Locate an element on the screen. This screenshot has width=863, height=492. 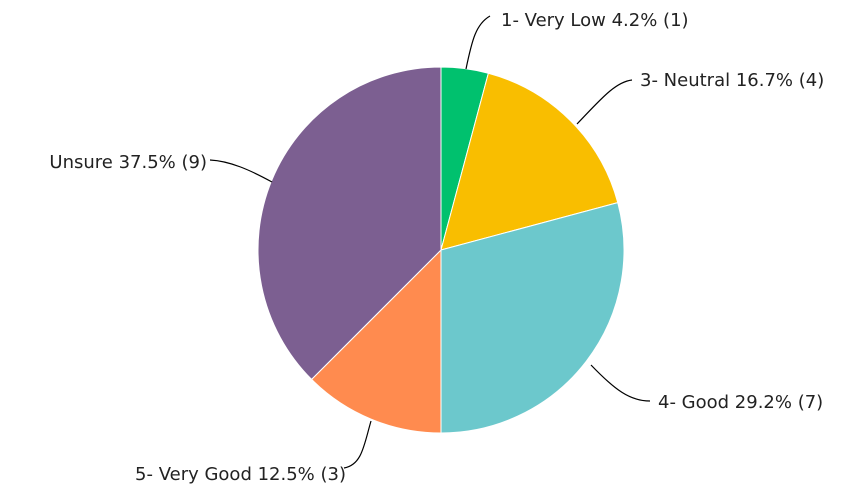
slice-label-1-very-low: 1- Very Low 4.2% (1) is located at coordinates (595, 20).